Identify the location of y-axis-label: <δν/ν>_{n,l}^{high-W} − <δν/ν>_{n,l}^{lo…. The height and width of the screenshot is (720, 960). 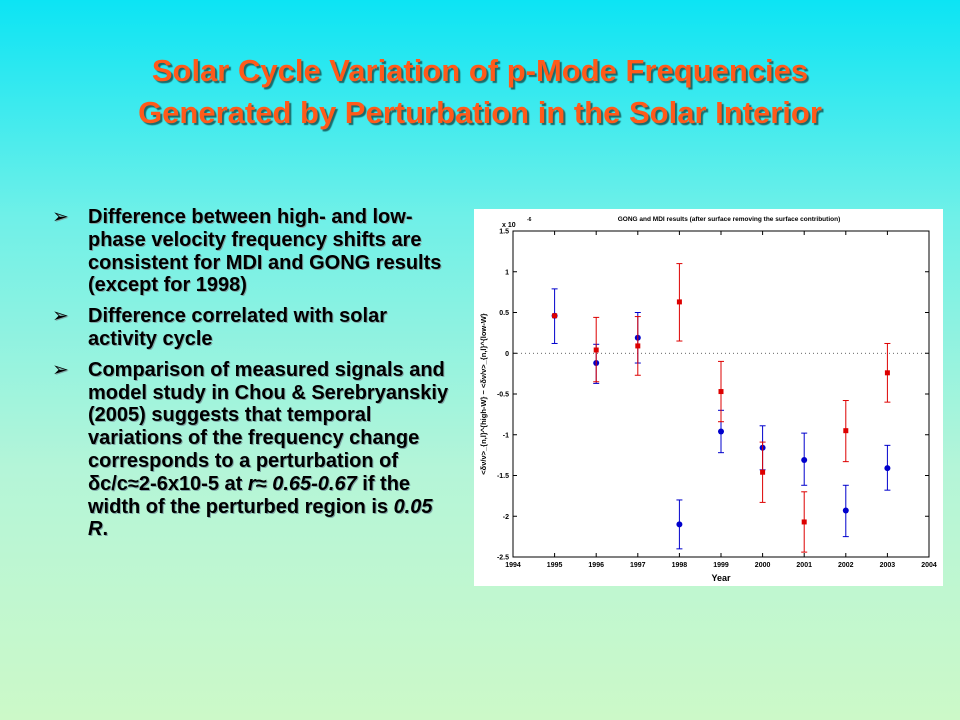
(483, 394).